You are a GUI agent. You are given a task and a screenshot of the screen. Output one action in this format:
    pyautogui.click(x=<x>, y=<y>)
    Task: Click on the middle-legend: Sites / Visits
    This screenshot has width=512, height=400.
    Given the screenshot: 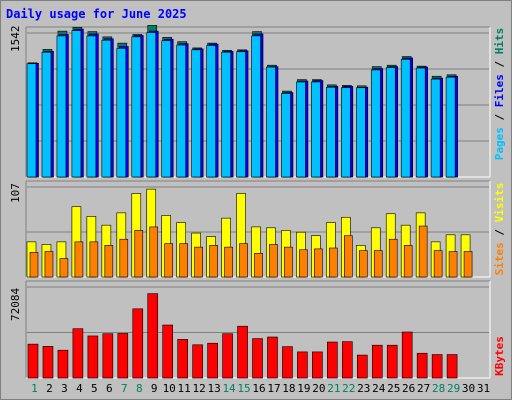 What is the action you would take?
    pyautogui.click(x=499, y=229)
    